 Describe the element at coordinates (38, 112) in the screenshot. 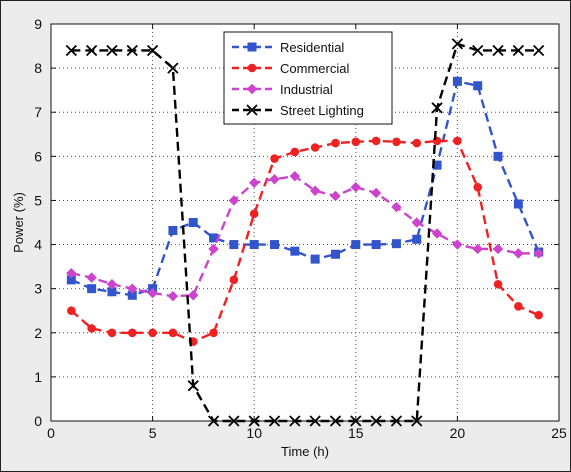

I see `y-tick-label: 7` at that location.